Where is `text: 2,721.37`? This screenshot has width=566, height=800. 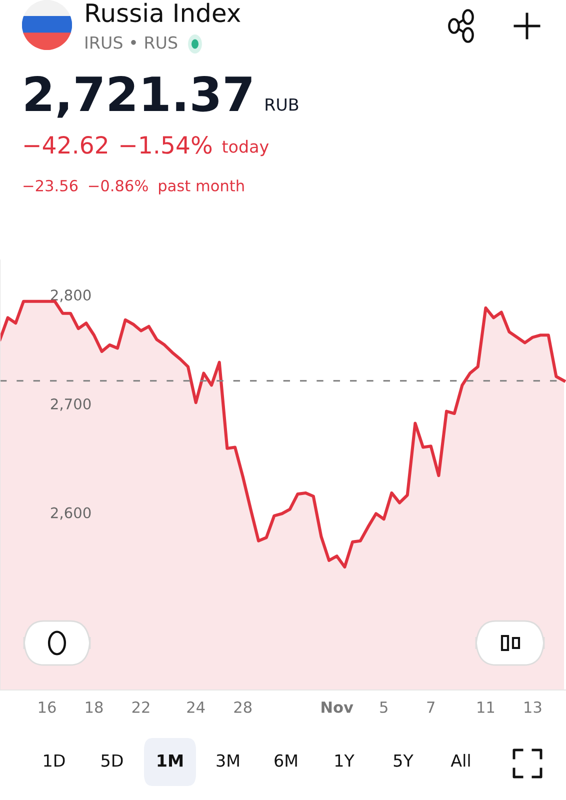 text: 2,721.37 is located at coordinates (139, 97).